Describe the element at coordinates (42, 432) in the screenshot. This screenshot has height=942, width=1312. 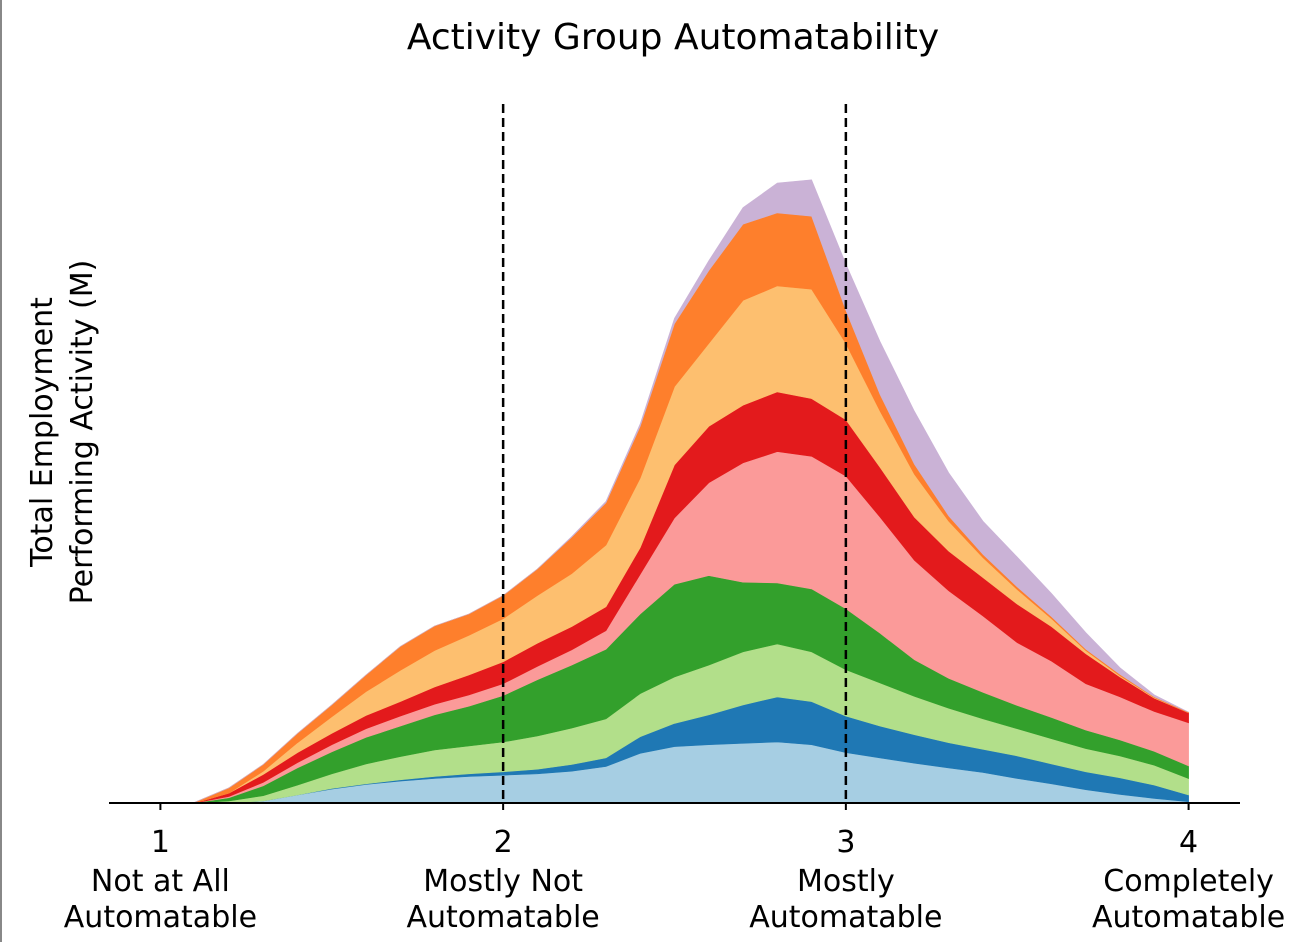
I see `y-axis-label-line-1: Total Employment` at that location.